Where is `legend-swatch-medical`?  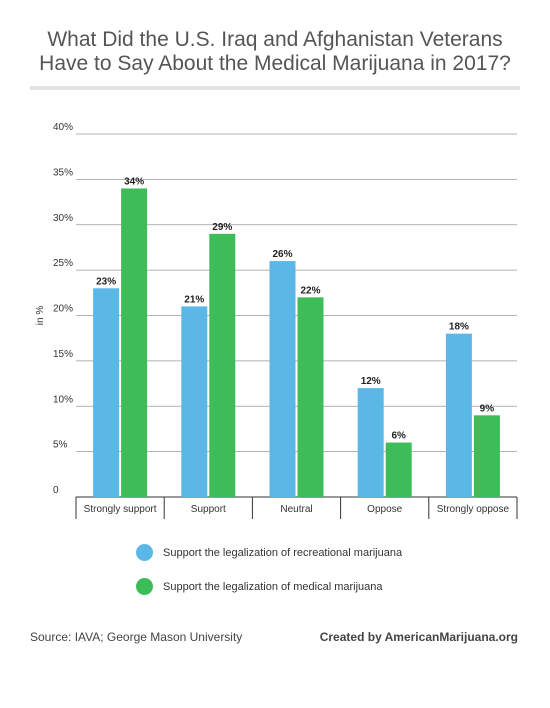 legend-swatch-medical is located at coordinates (144, 586).